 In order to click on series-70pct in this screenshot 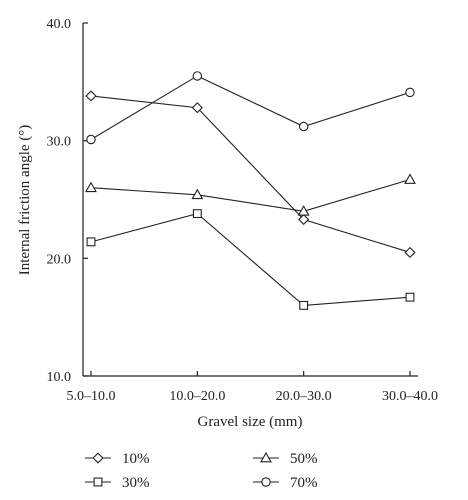, I will do `click(250, 108)`.